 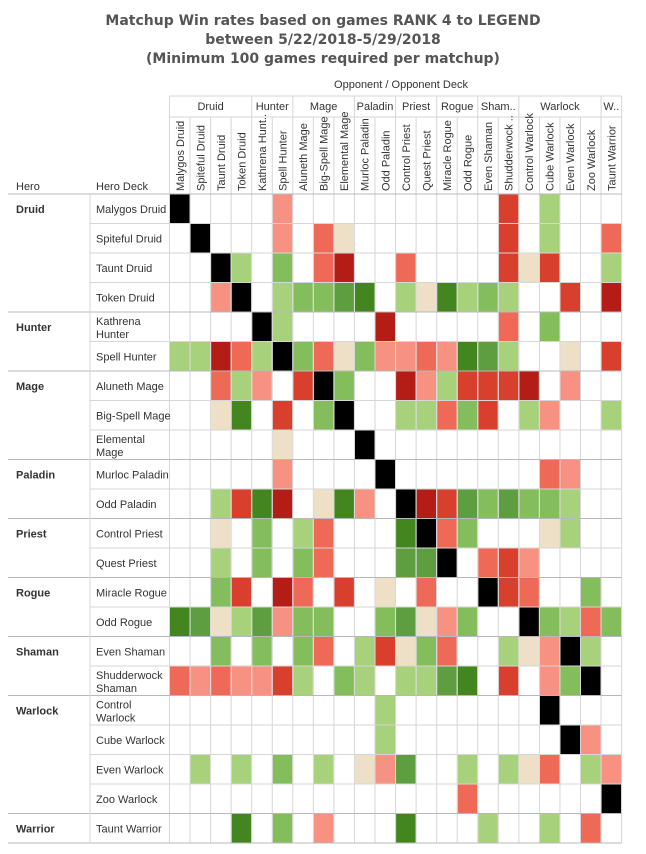 What do you see at coordinates (222, 163) in the screenshot?
I see `column-deck-label: Taunt Druid` at bounding box center [222, 163].